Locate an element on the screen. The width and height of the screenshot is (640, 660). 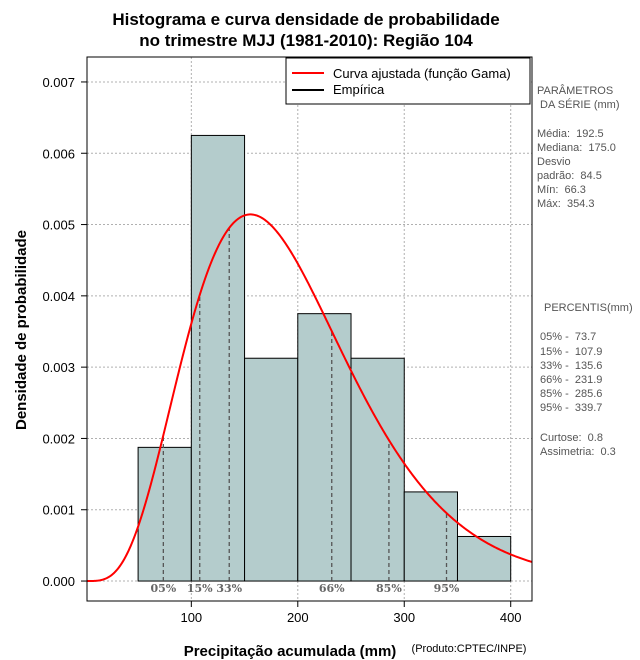
percentile-label-0: 05% is located at coordinates (163, 588).